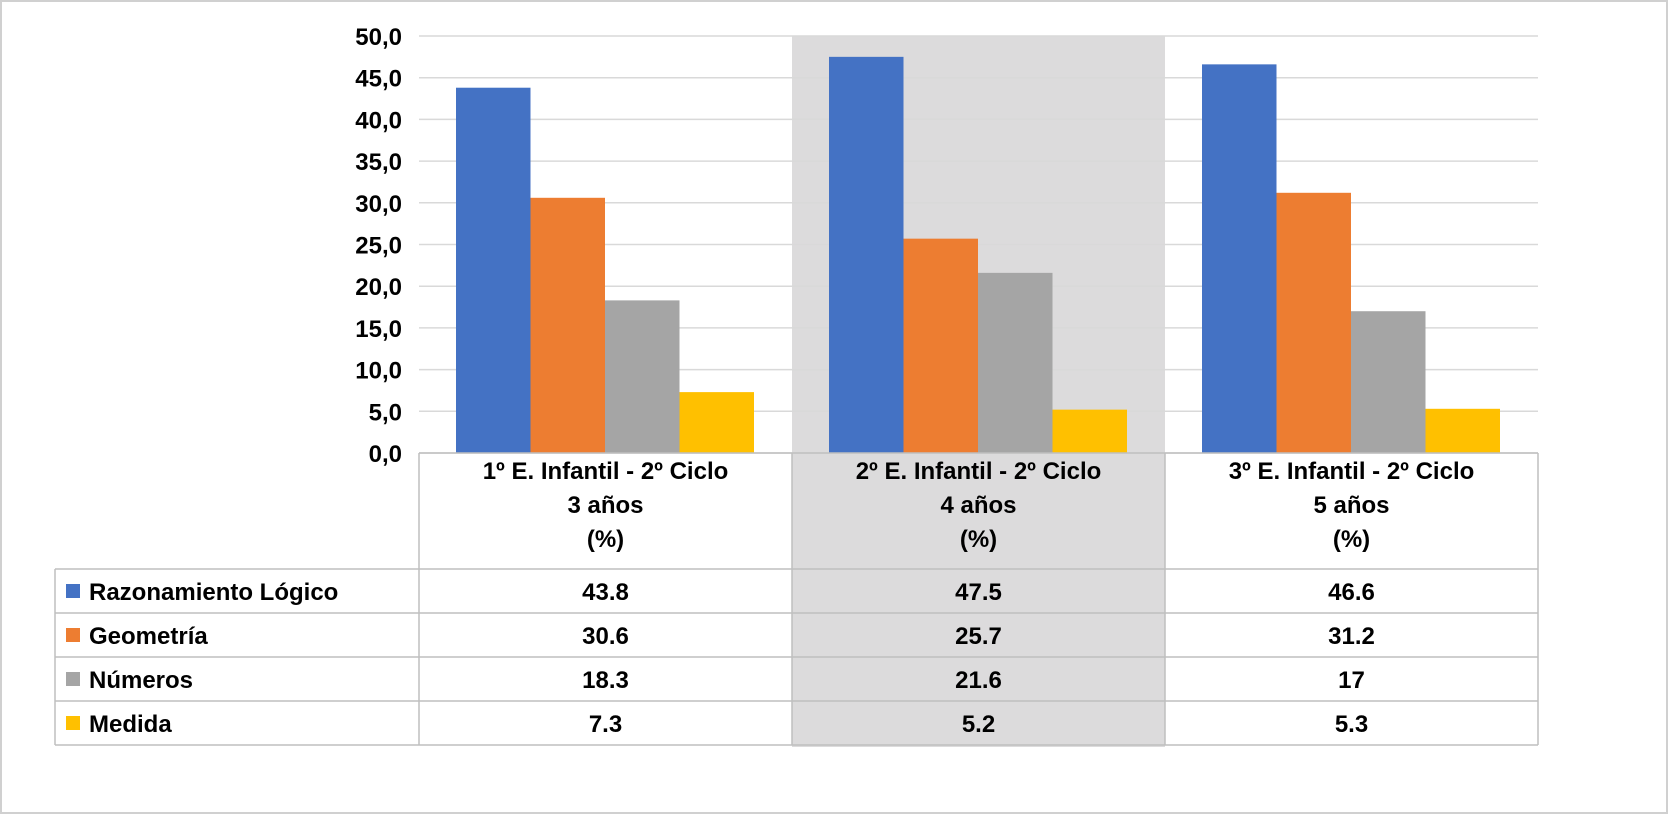 Image resolution: width=1668 pixels, height=817 pixels. Describe the element at coordinates (1351, 505) in the screenshot. I see `category-label: 5 años` at that location.